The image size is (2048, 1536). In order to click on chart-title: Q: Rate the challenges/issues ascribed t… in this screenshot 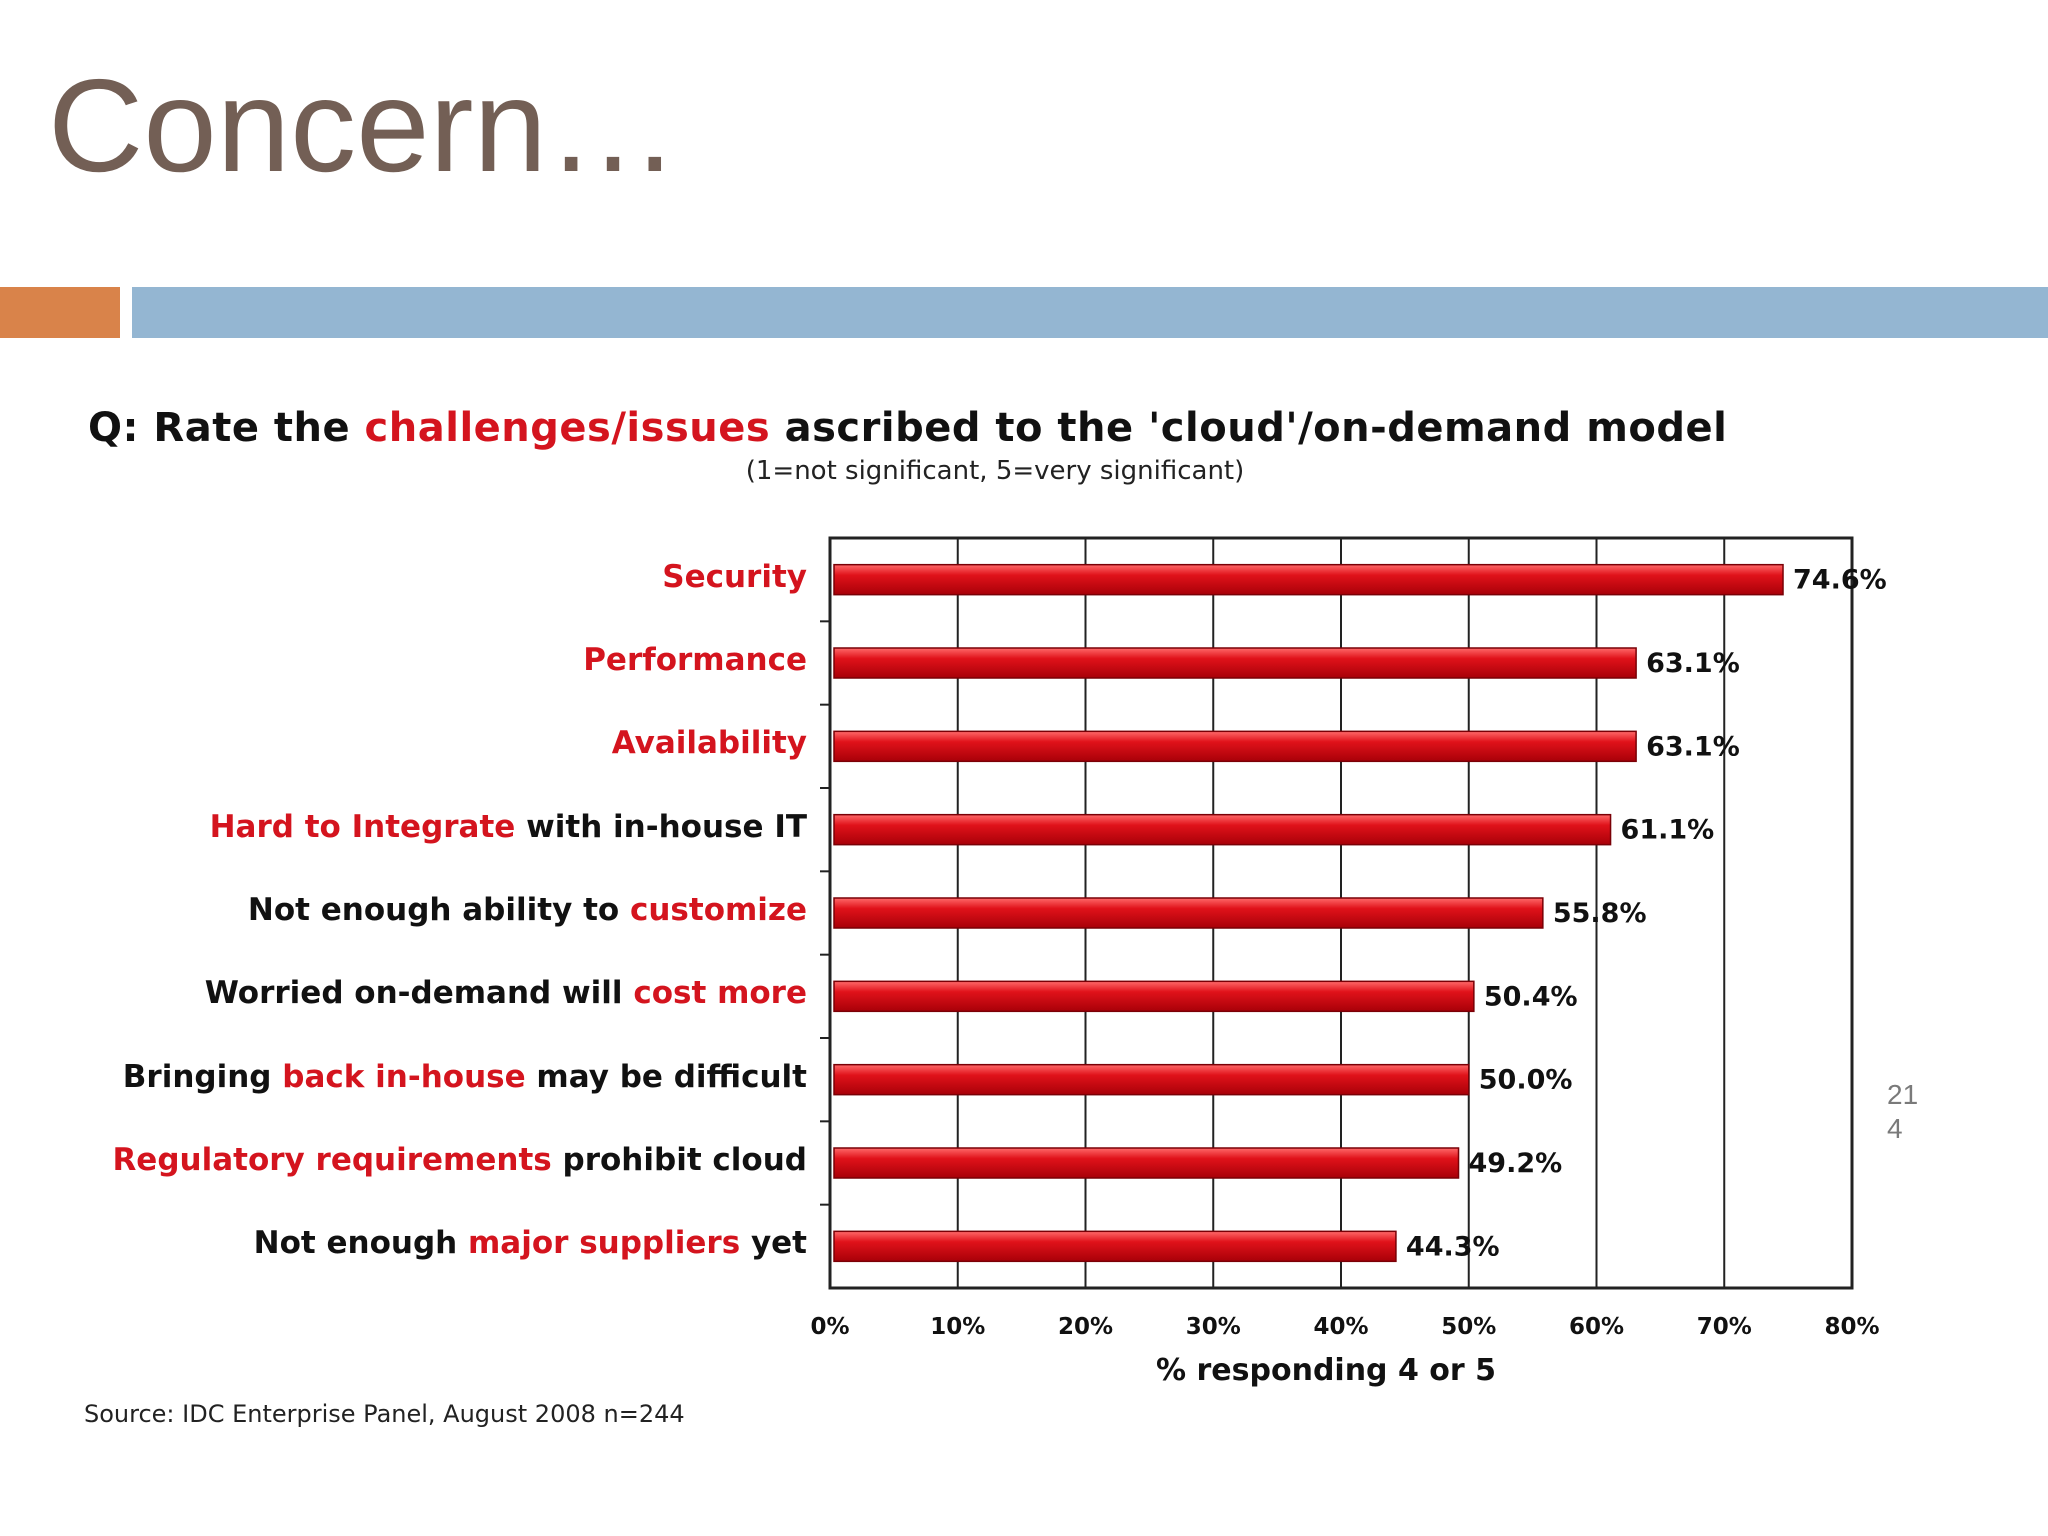, I will do `click(1038, 428)`.